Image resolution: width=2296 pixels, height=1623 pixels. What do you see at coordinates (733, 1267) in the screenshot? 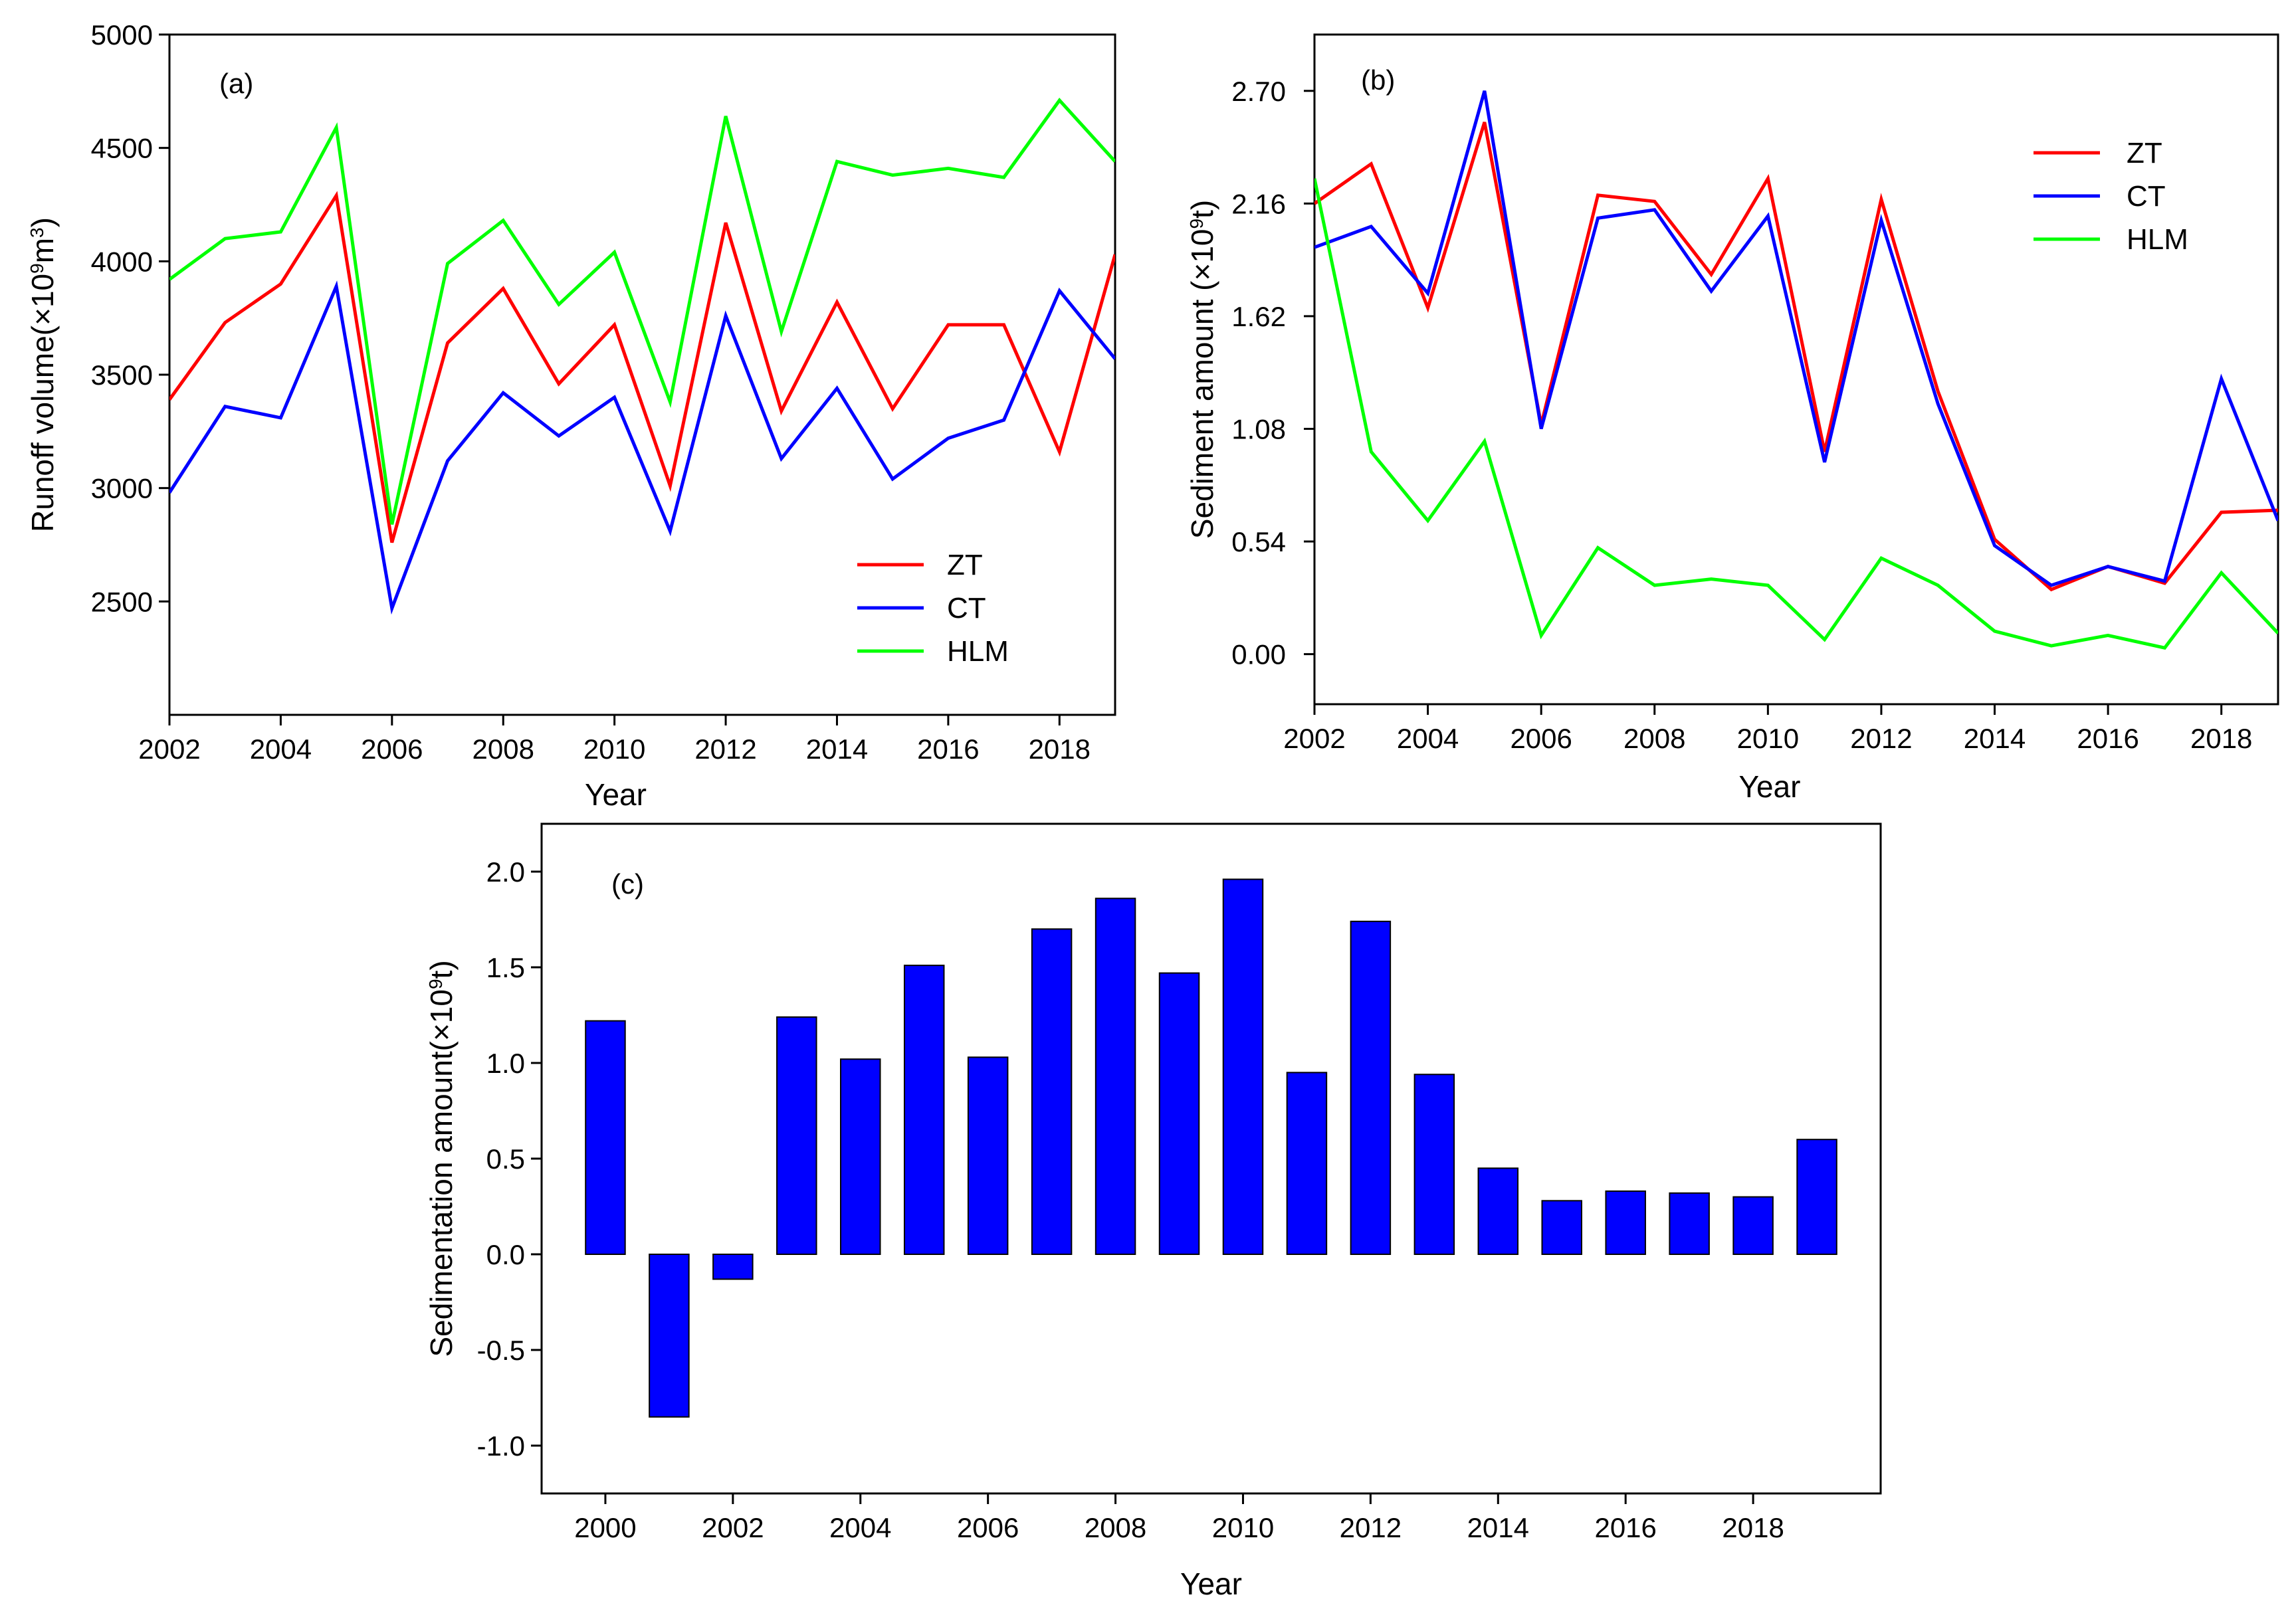
I see `bar-2002` at bounding box center [733, 1267].